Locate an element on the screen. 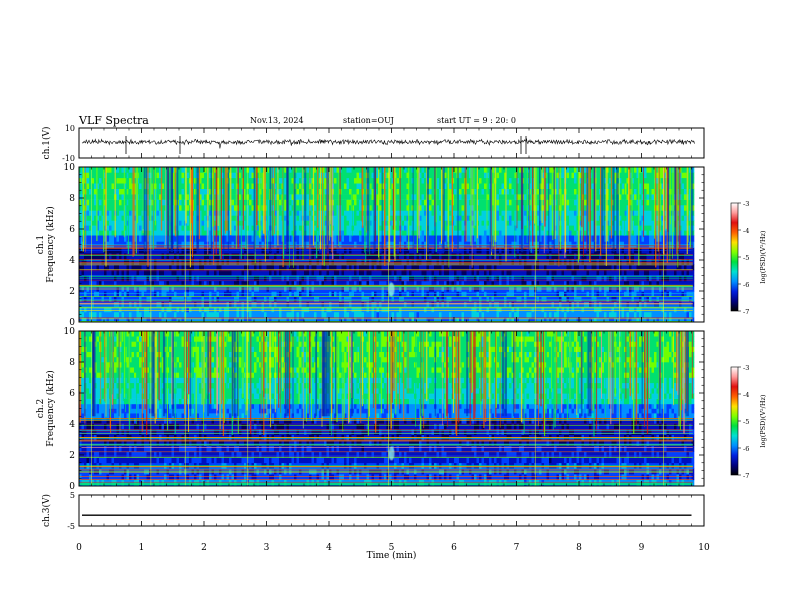 This screenshot has width=792, height=612. figure-title: VLF Spectra is located at coordinates (114, 120).